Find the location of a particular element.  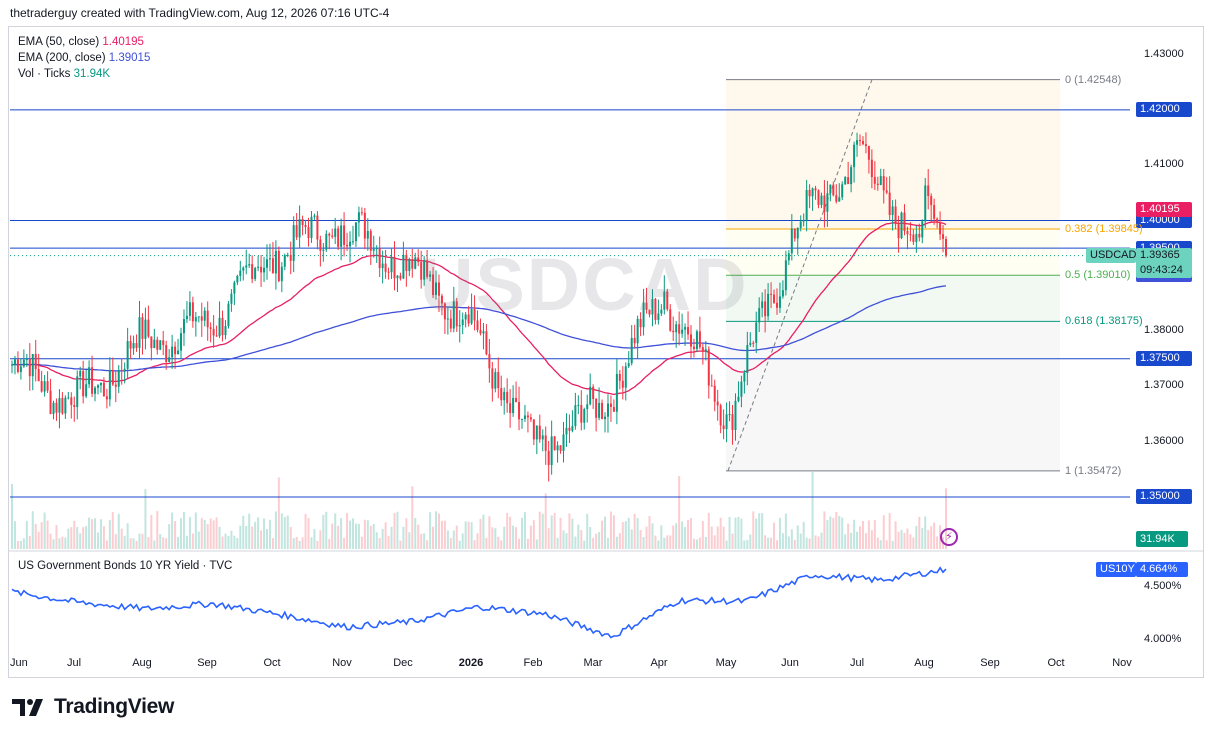

fib-label: 1 (1.35472) is located at coordinates (1093, 470).